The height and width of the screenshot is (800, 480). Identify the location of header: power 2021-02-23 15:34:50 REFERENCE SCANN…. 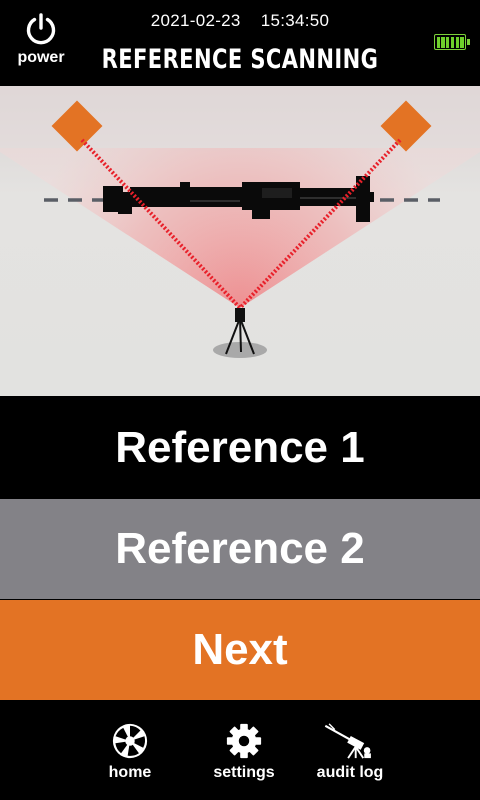
(240, 43).